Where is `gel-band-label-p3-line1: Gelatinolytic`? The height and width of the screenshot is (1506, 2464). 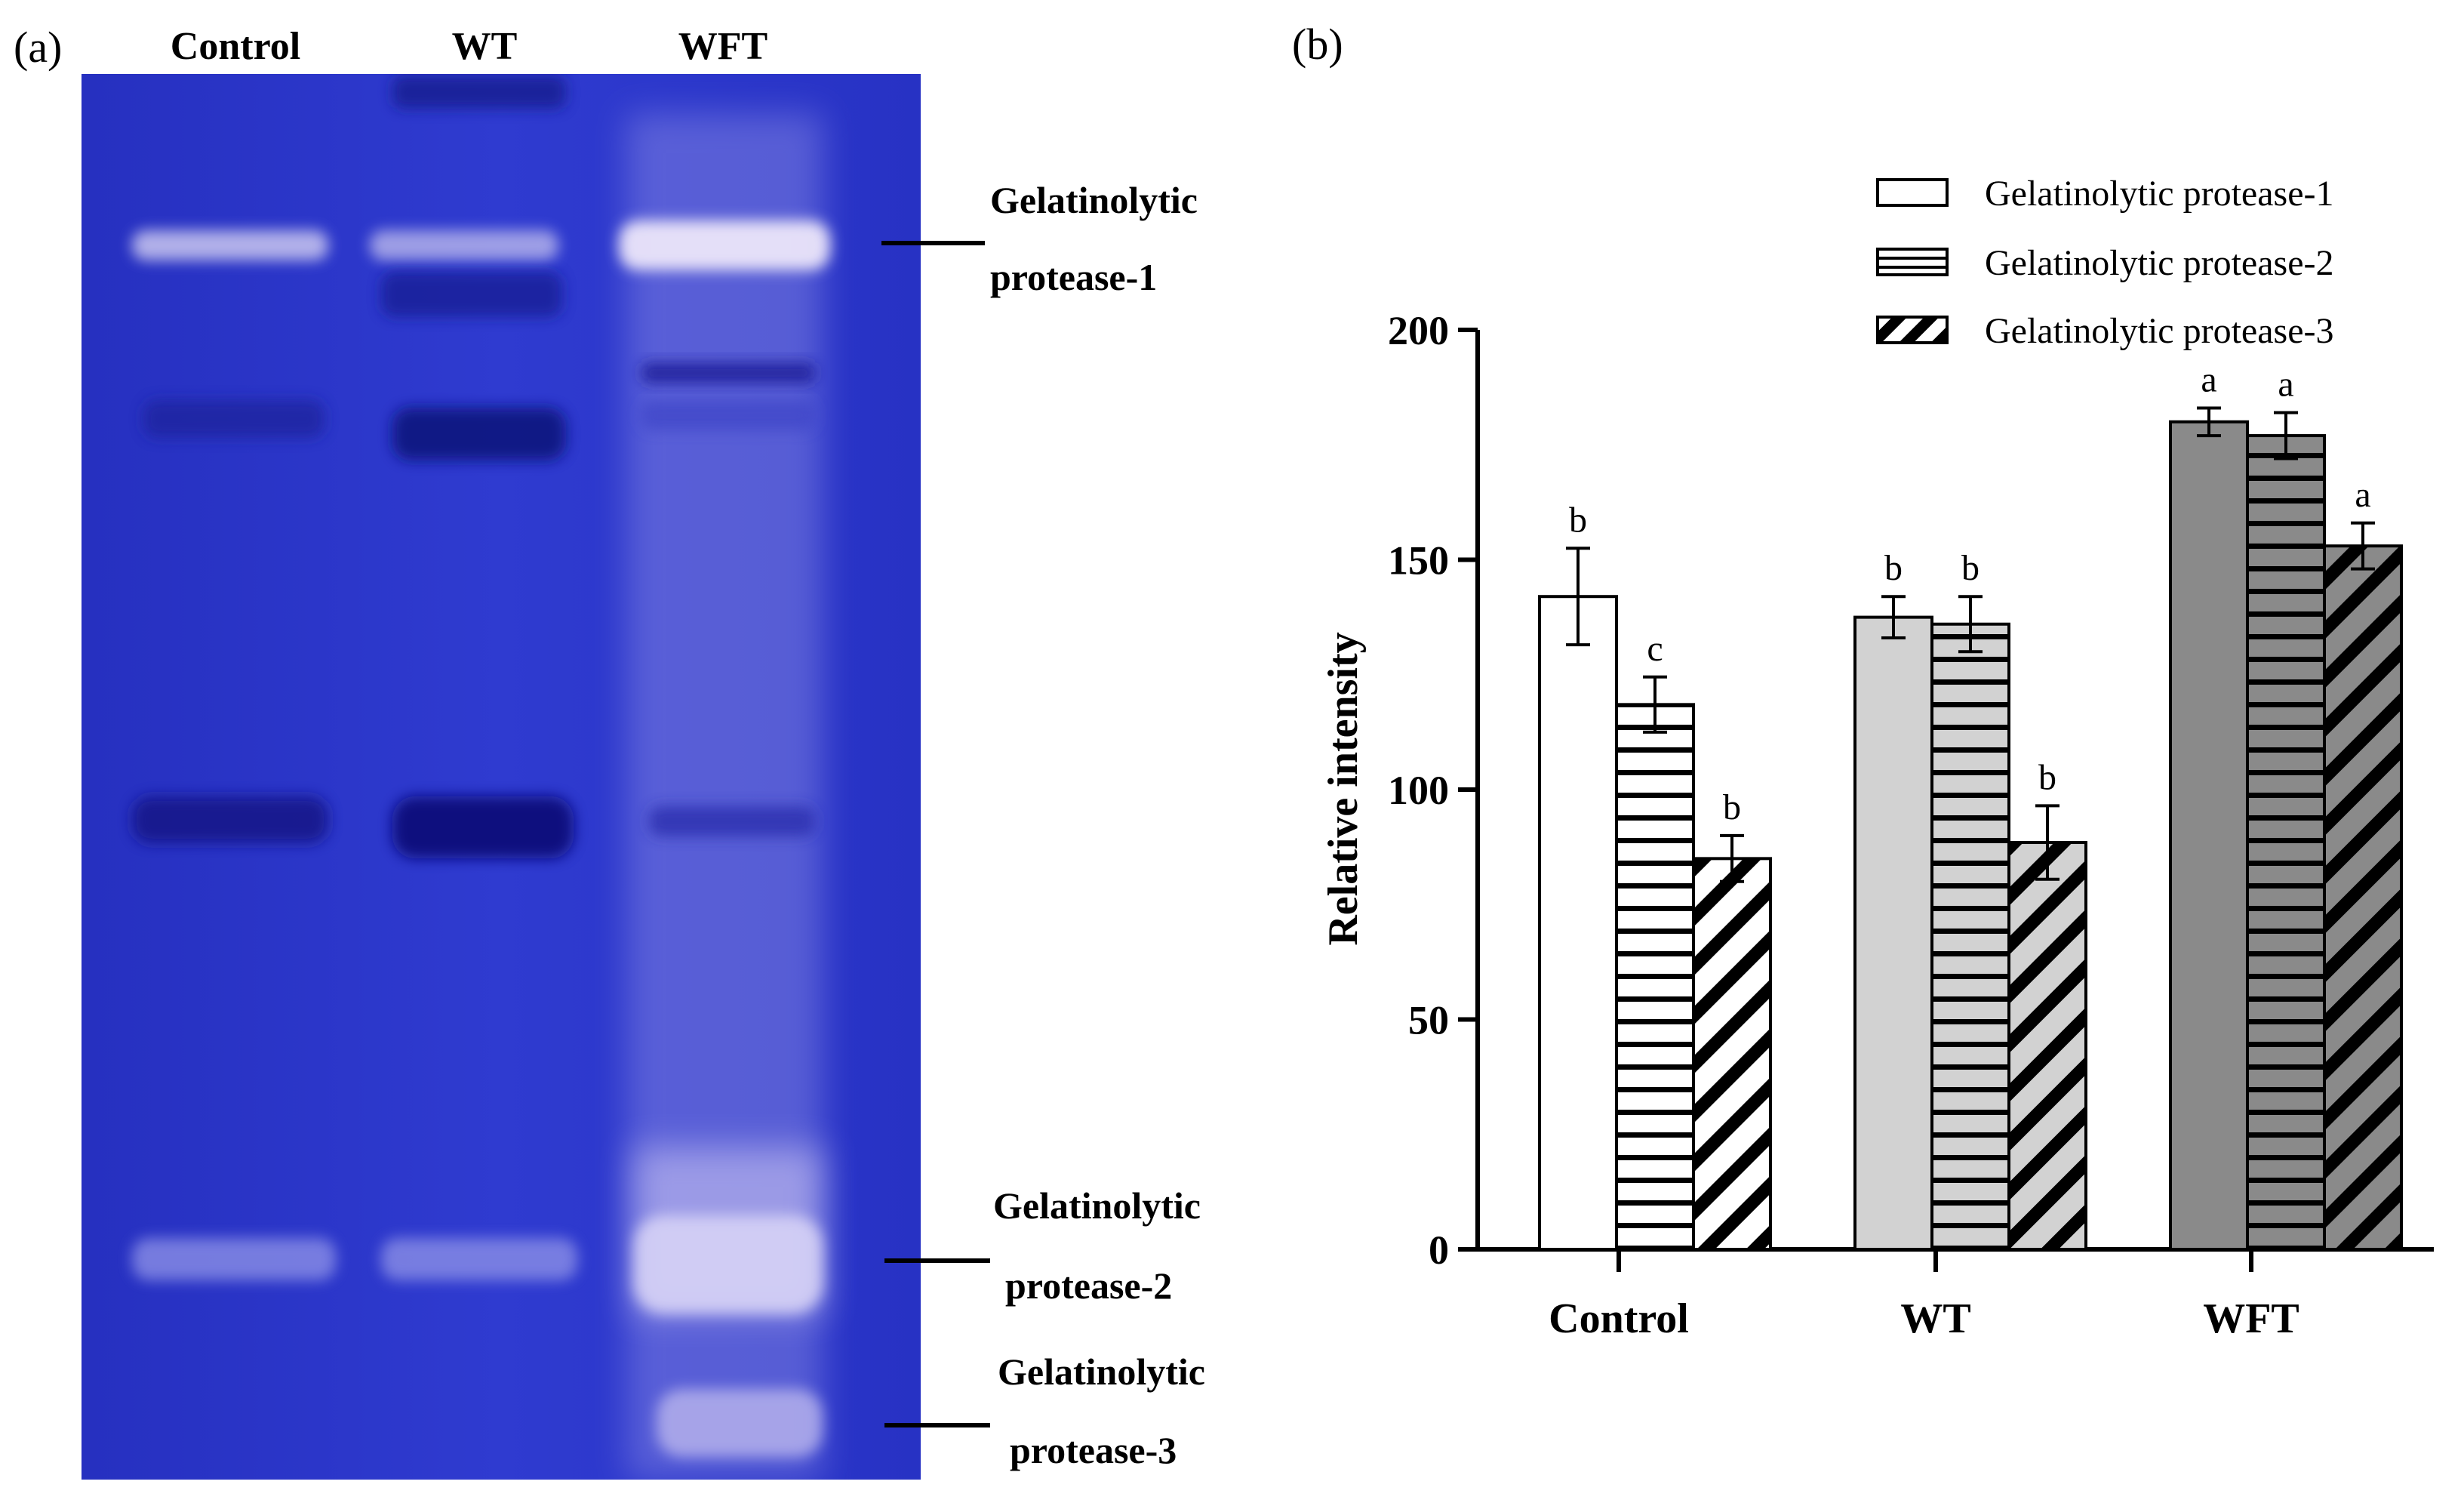 gel-band-label-p3-line1: Gelatinolytic is located at coordinates (1101, 1371).